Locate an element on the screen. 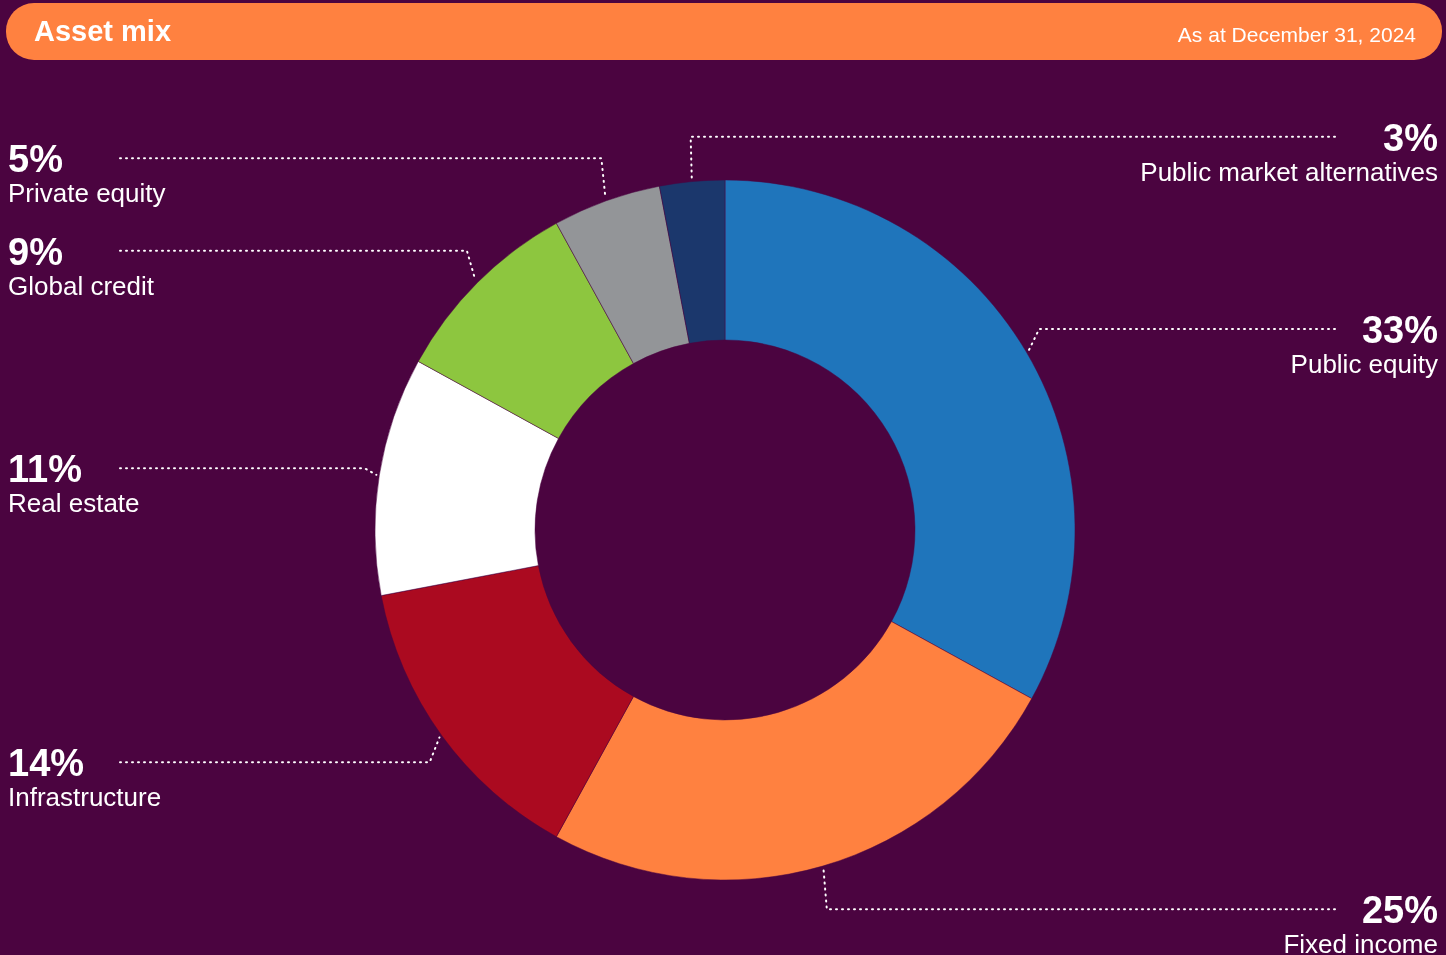 The height and width of the screenshot is (955, 1446). slice-label: Public market alternatives is located at coordinates (1289, 171).